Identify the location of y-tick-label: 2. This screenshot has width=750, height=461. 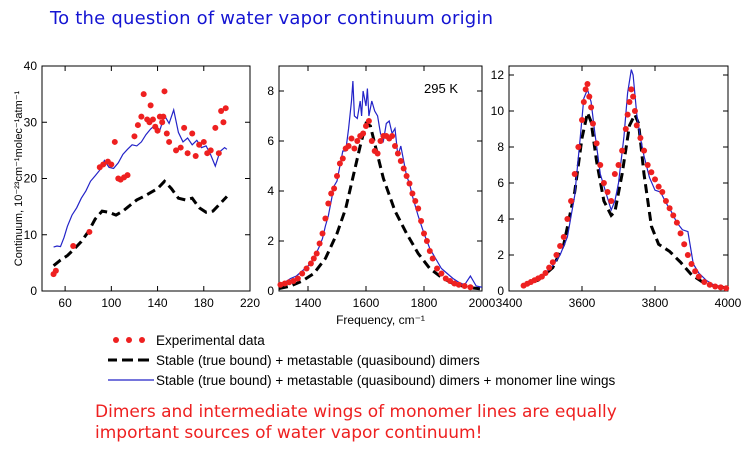
(270, 241).